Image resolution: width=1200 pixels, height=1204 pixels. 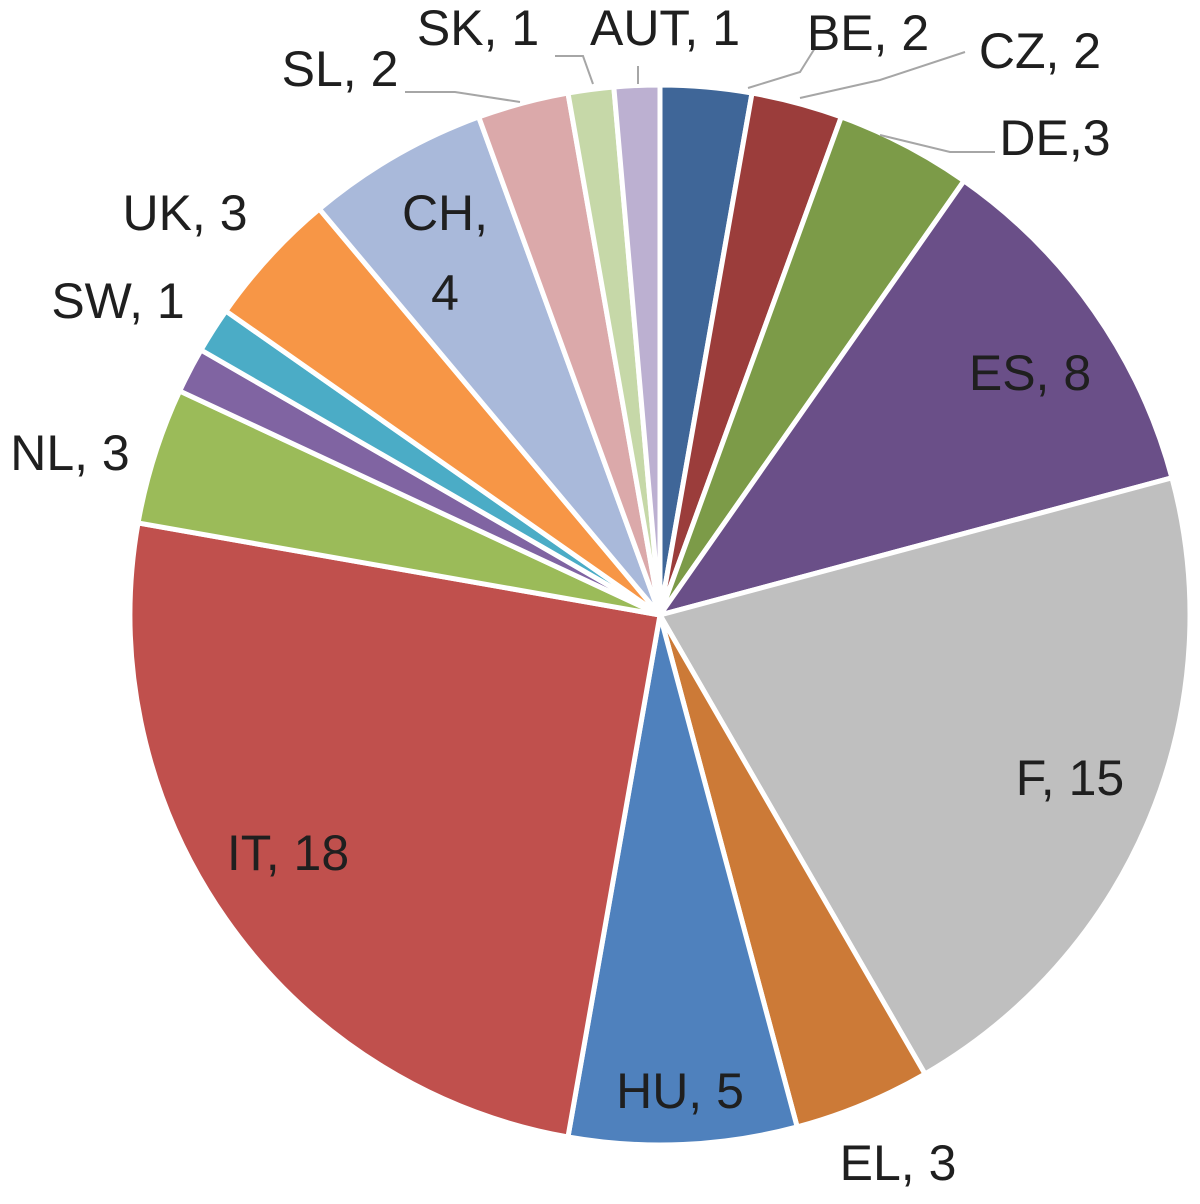 What do you see at coordinates (478, 28) in the screenshot?
I see `slice-label: SK, 1` at bounding box center [478, 28].